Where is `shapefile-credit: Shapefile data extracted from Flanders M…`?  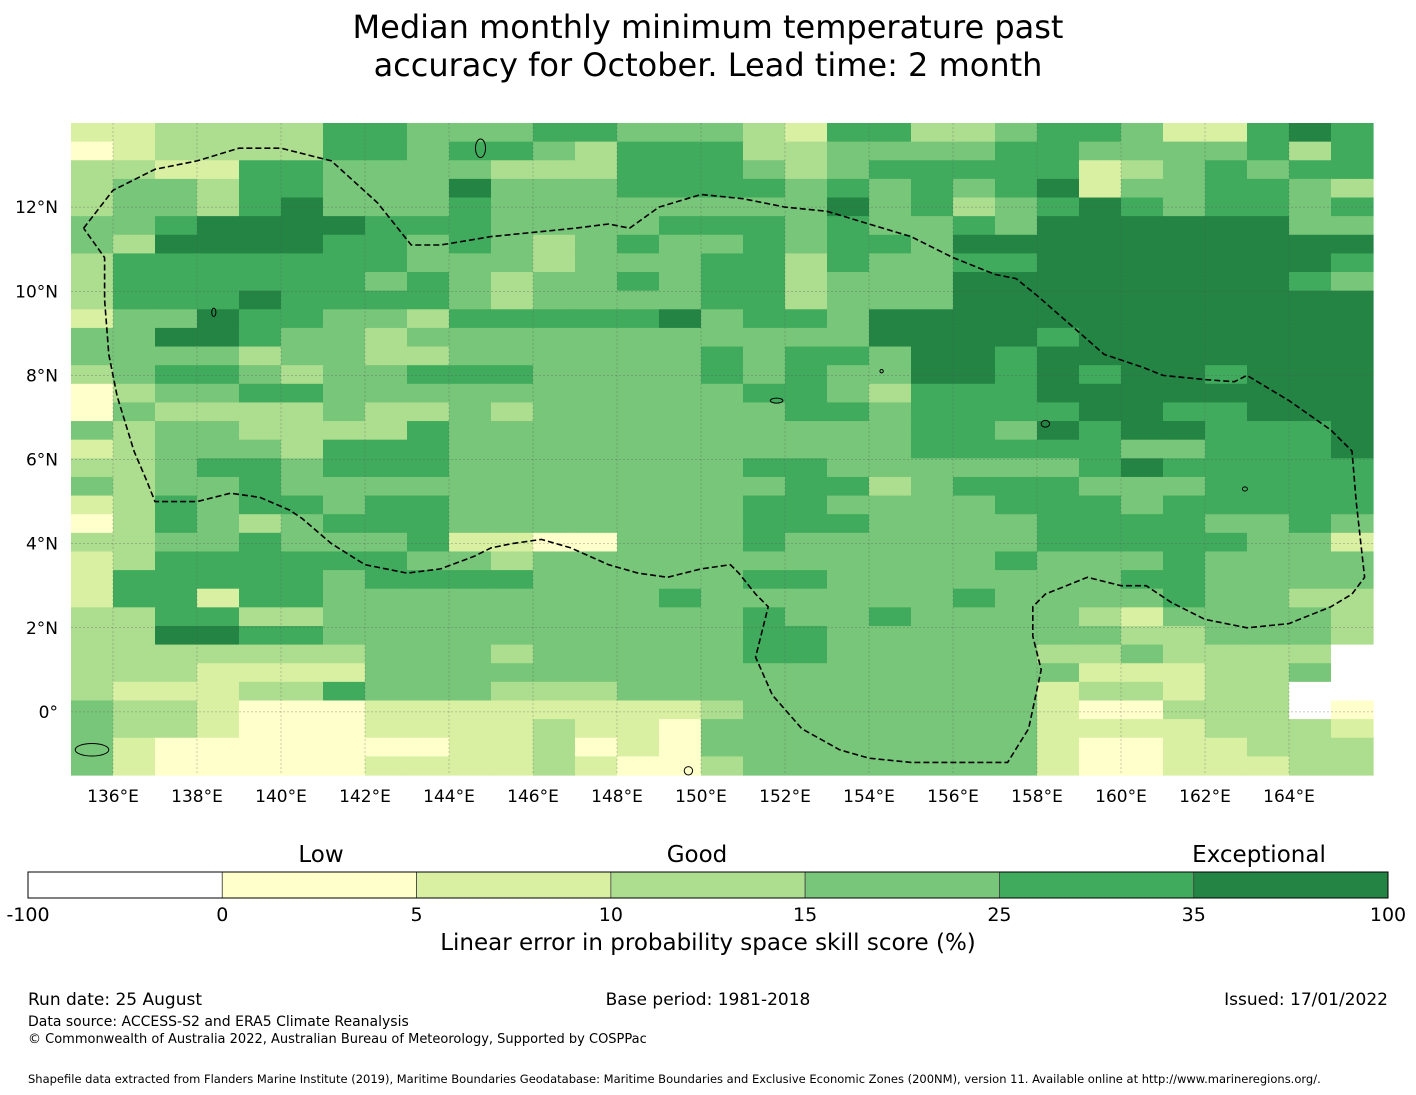
shapefile-credit: Shapefile data extracted from Flanders M… is located at coordinates (674, 1079).